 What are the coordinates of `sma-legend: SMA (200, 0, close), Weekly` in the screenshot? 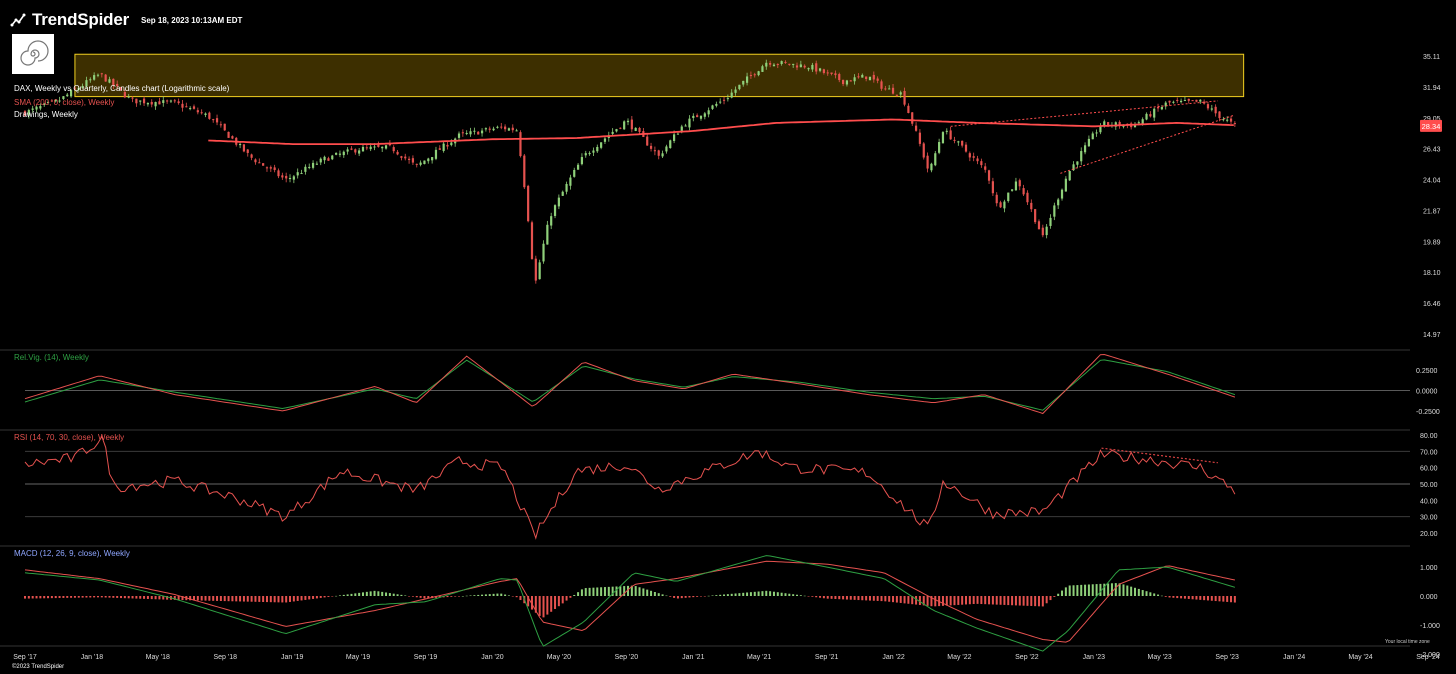 It's located at (64, 102).